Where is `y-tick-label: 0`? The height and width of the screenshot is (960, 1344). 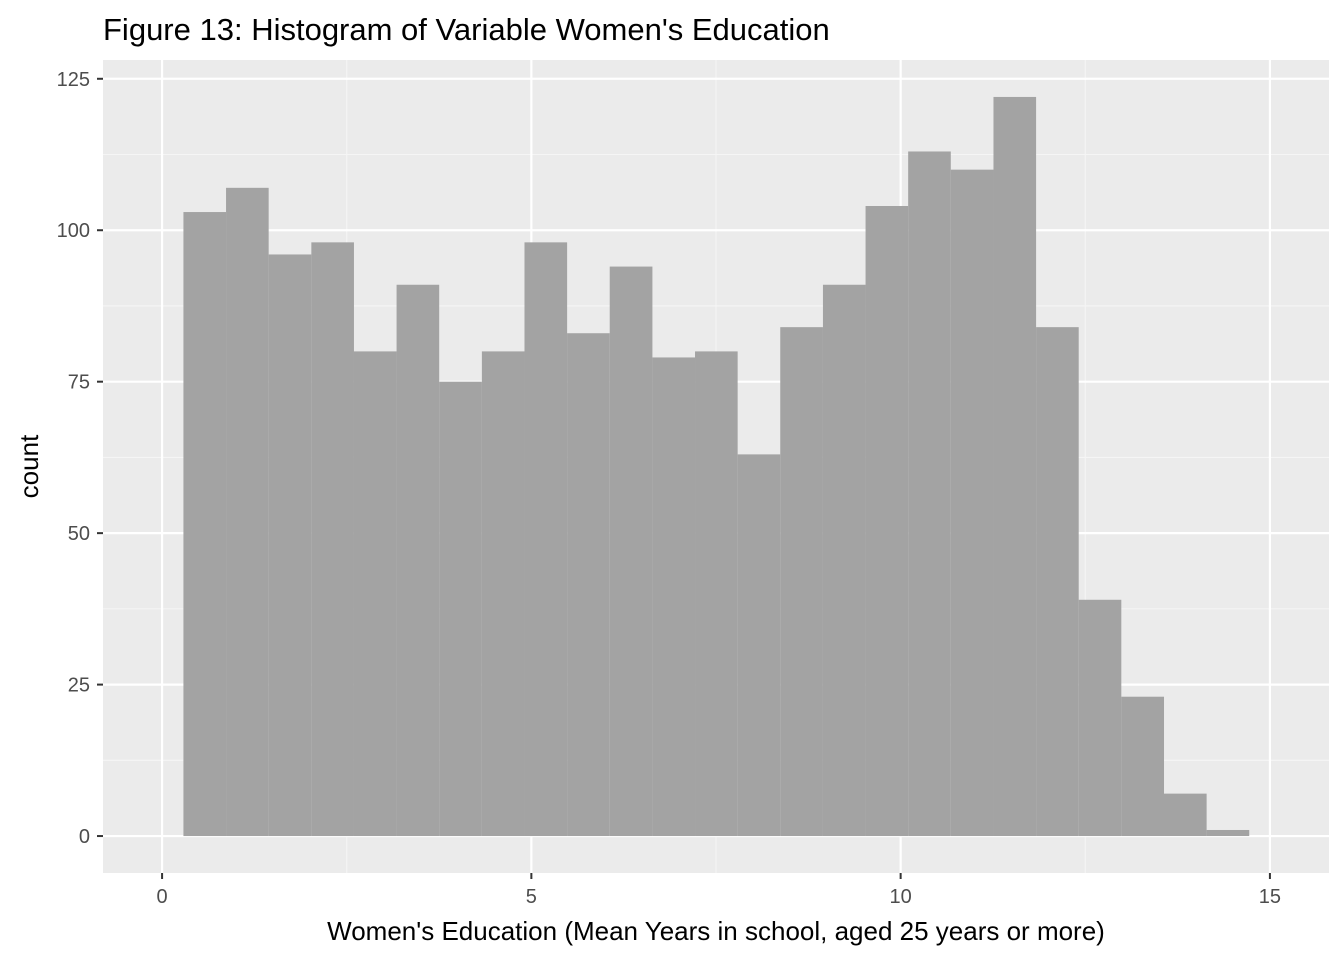
y-tick-label: 0 is located at coordinates (84, 837).